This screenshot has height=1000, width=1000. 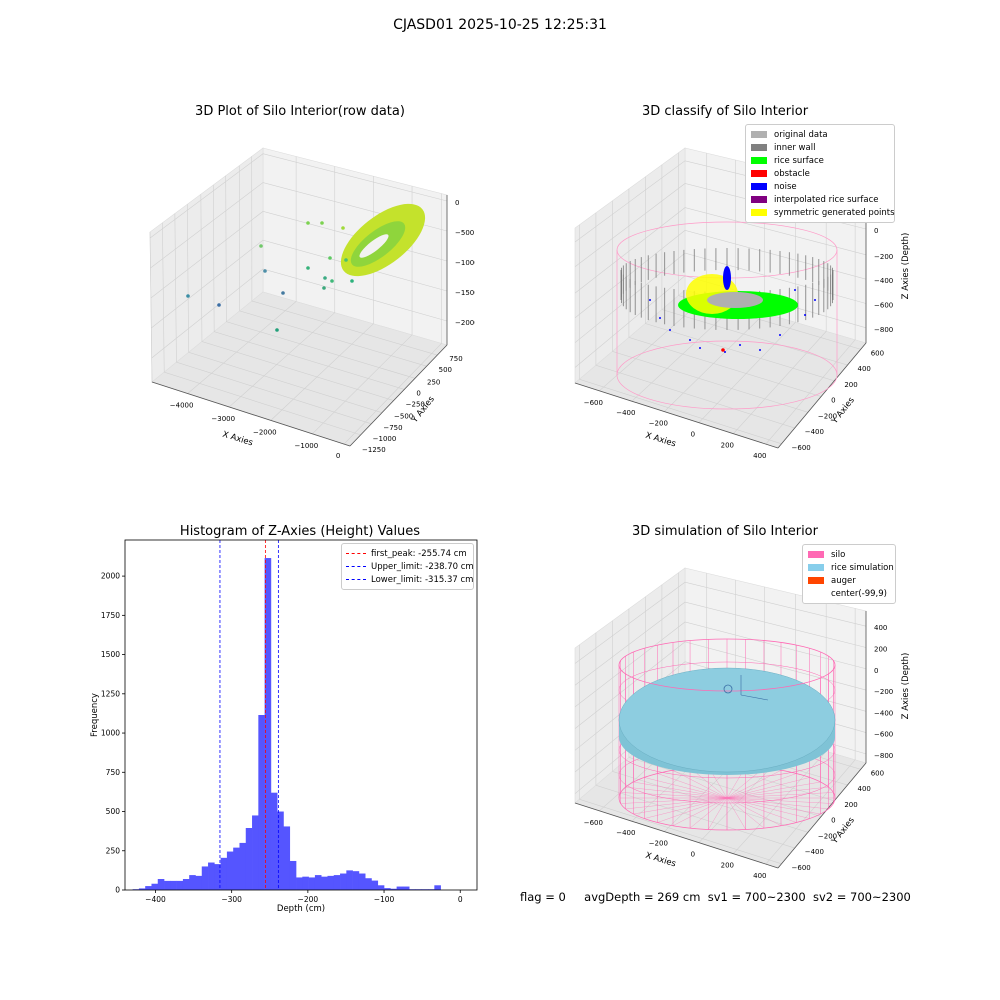 What do you see at coordinates (300, 111) in the screenshot?
I see `panel1-title: 3D Plot of Silo Interior(row data)` at bounding box center [300, 111].